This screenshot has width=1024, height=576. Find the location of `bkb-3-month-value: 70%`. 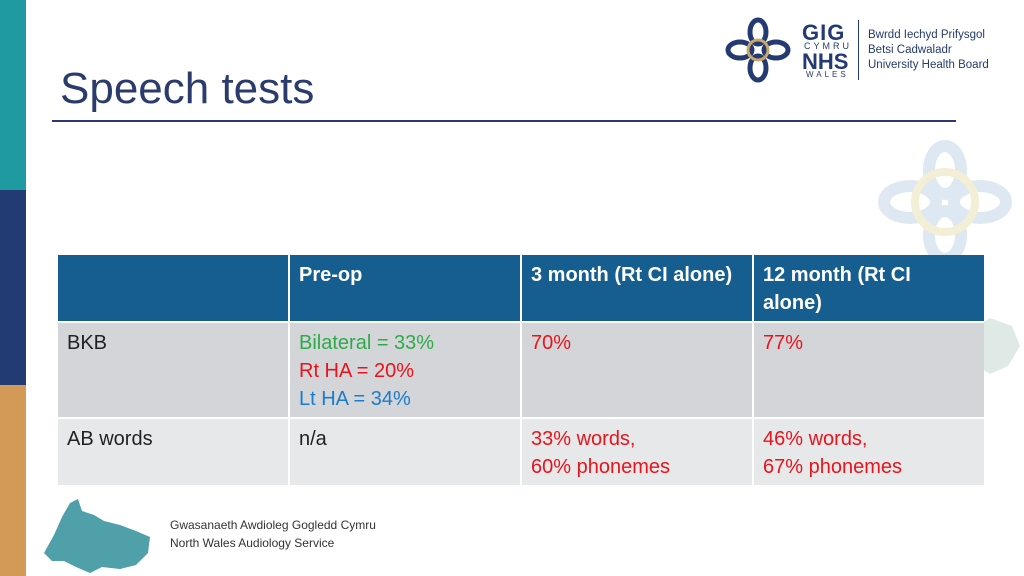

bkb-3-month-value: 70% is located at coordinates (636, 369).